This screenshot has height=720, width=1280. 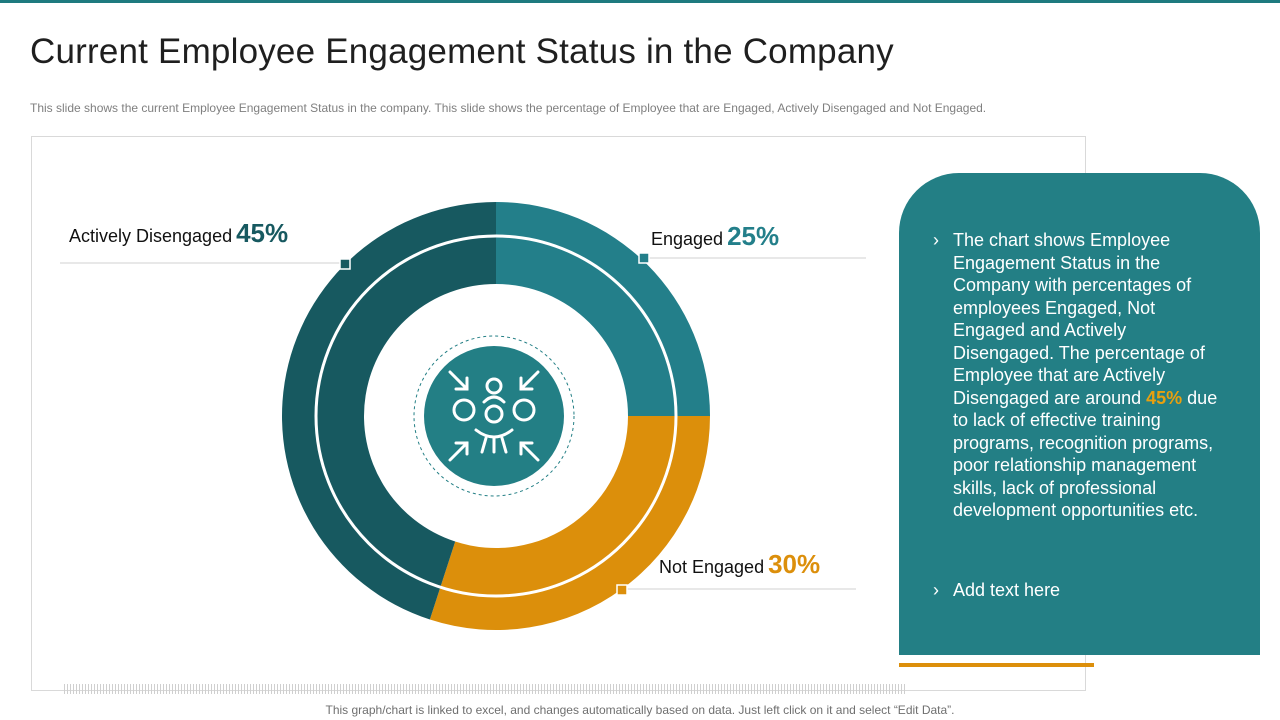 I want to click on inner-white-ring, so click(x=496, y=416).